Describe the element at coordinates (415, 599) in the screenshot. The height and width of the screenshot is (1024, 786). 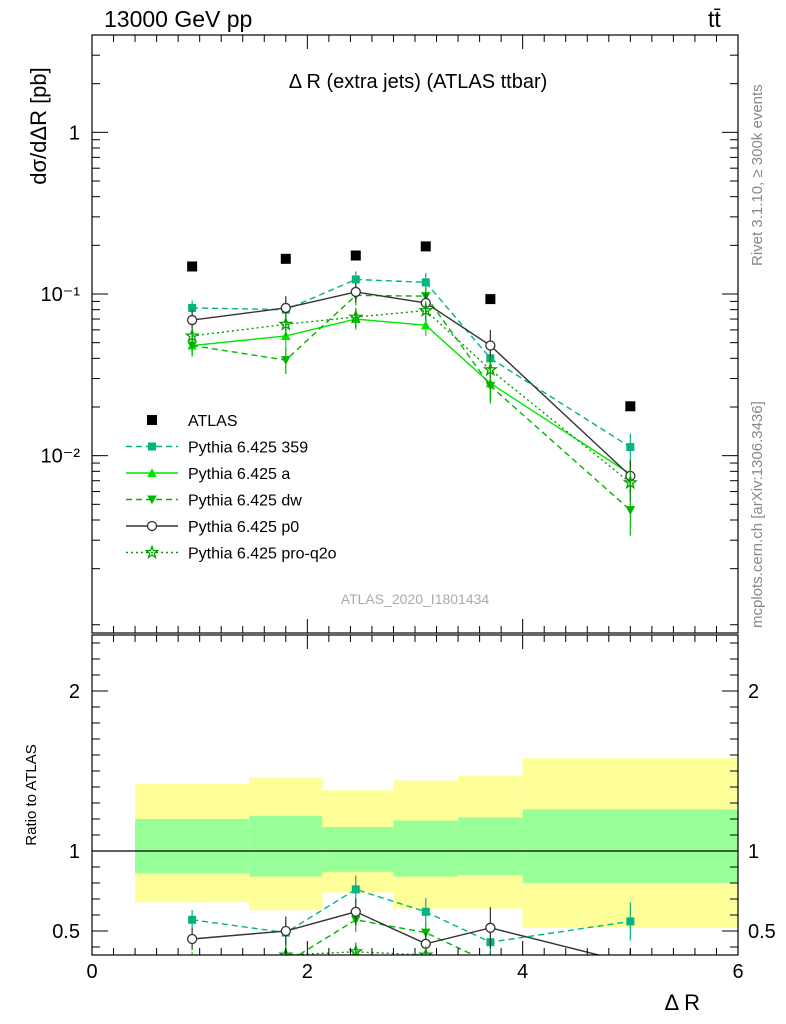
I see `analysis-watermark: ATLAS_2020_I1801434` at that location.